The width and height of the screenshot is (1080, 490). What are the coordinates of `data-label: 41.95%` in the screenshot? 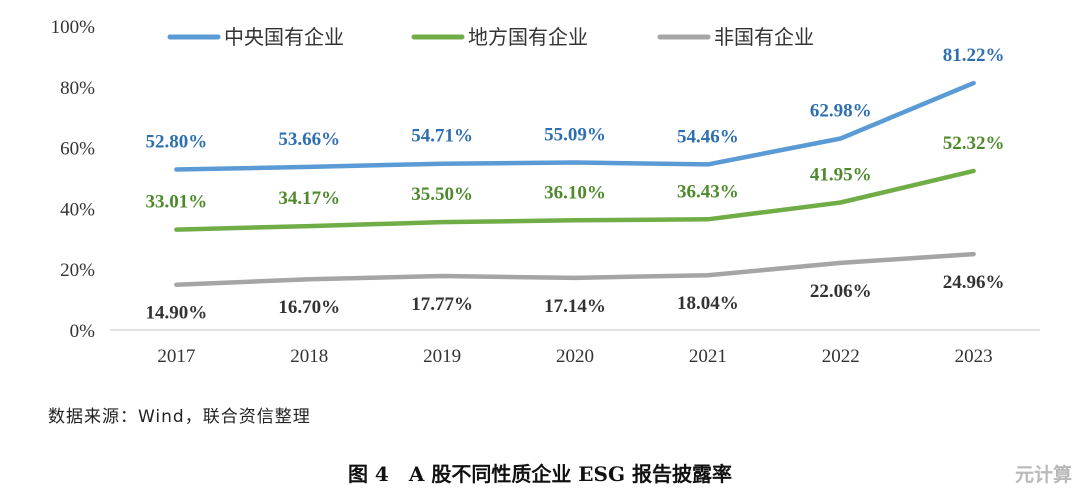 It's located at (841, 174).